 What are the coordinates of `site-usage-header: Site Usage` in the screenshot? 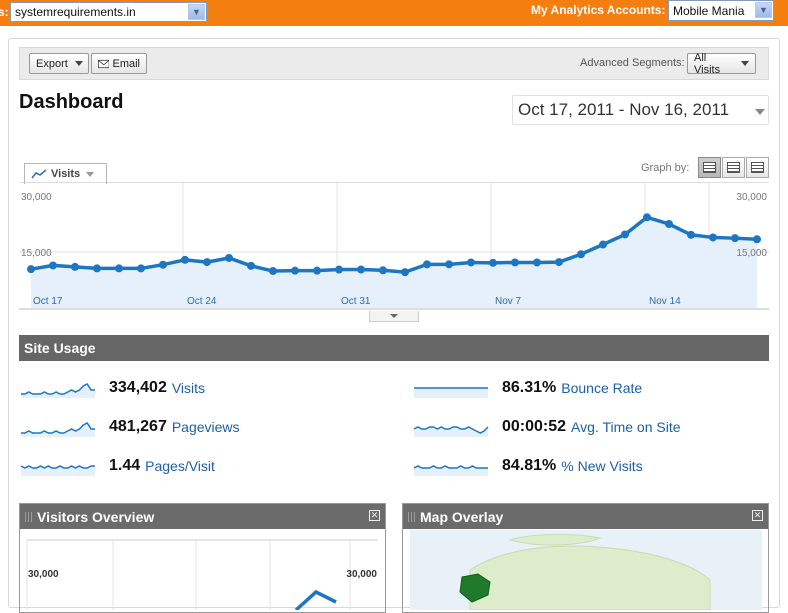 It's located at (394, 348).